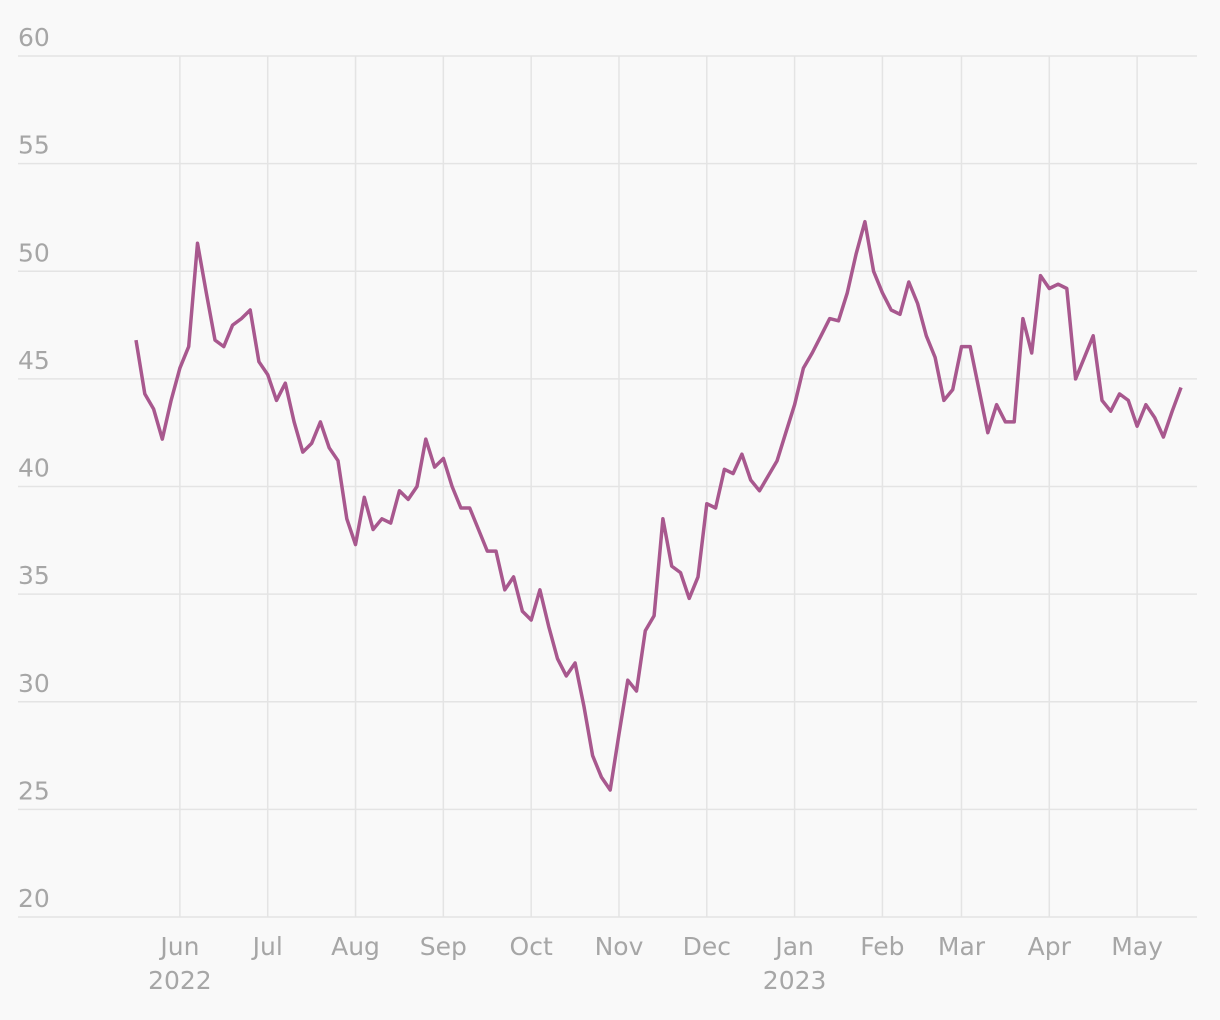  I want to click on x-tick-label: Nov, so click(619, 946).